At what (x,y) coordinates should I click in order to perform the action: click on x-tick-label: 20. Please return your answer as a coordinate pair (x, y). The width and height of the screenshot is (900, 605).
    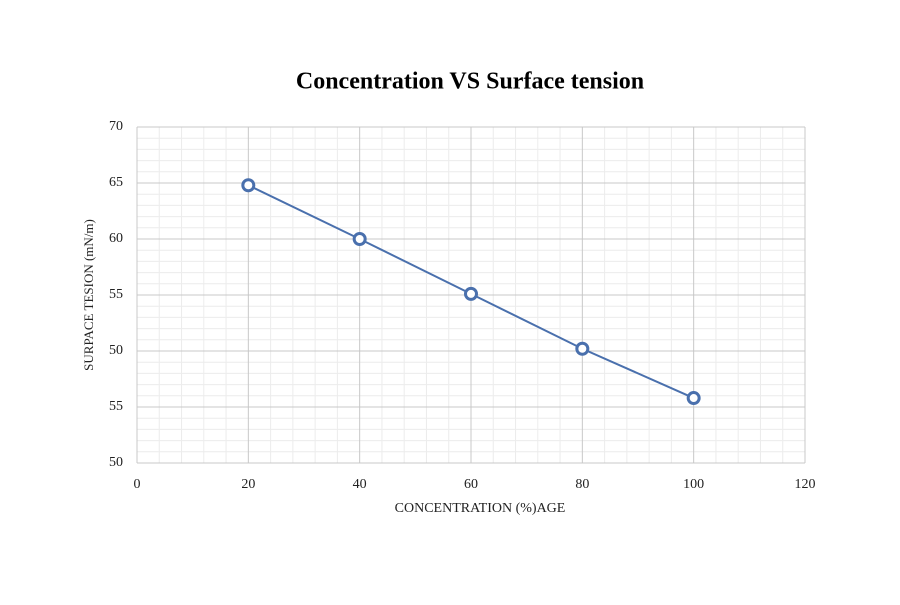
    Looking at the image, I should click on (248, 484).